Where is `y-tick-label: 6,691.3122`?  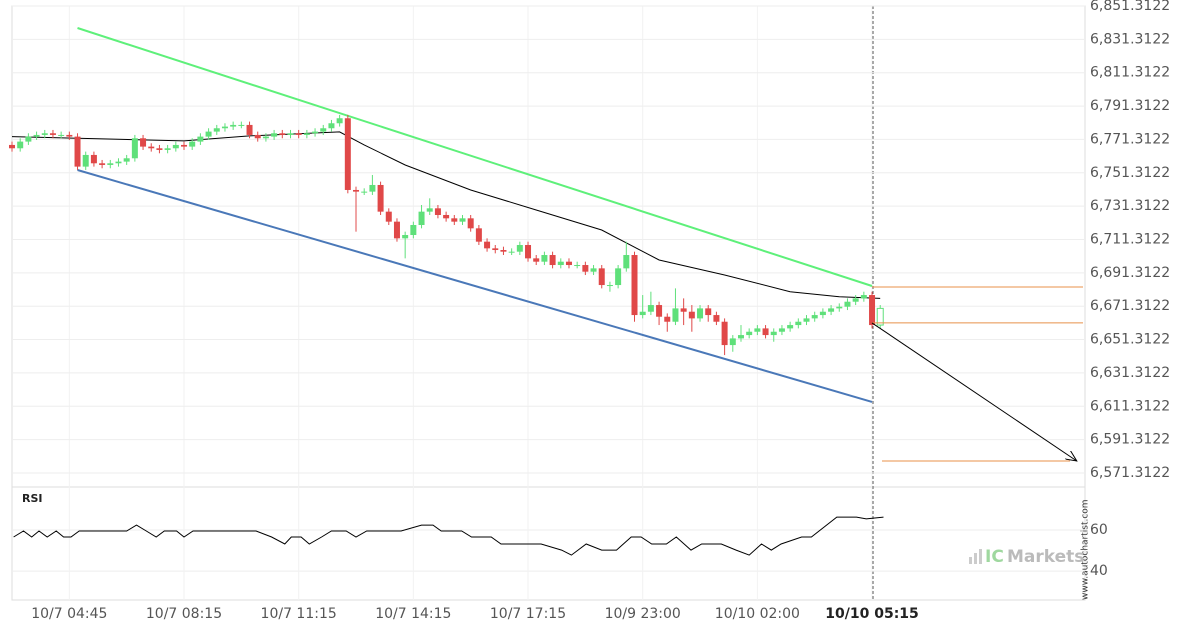 y-tick-label: 6,691.3122 is located at coordinates (1130, 273).